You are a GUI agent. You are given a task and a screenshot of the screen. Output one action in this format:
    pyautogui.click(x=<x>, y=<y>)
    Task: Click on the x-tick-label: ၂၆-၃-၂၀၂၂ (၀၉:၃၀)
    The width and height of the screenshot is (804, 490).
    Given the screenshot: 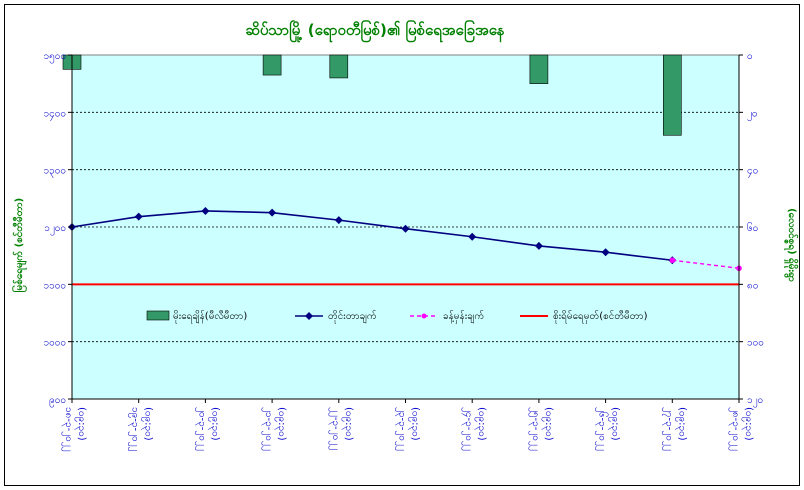 What is the action you would take?
    pyautogui.click(x=608, y=429)
    